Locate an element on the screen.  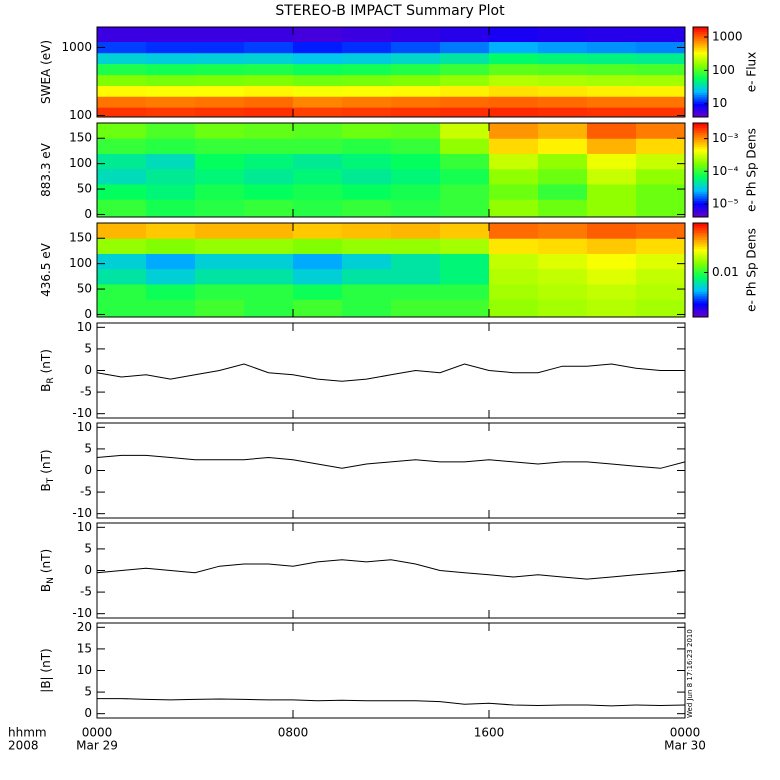
x-axis-label: hhmm is located at coordinates (27, 733).